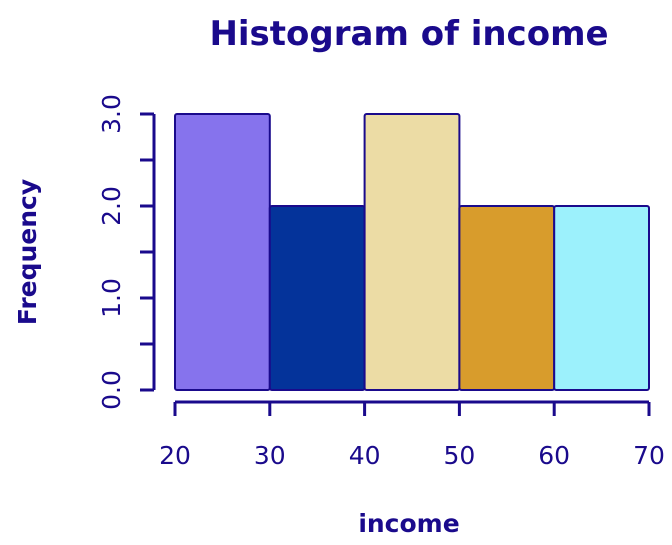  Describe the element at coordinates (27, 252) in the screenshot. I see `y-axis-label: Frequency` at that location.